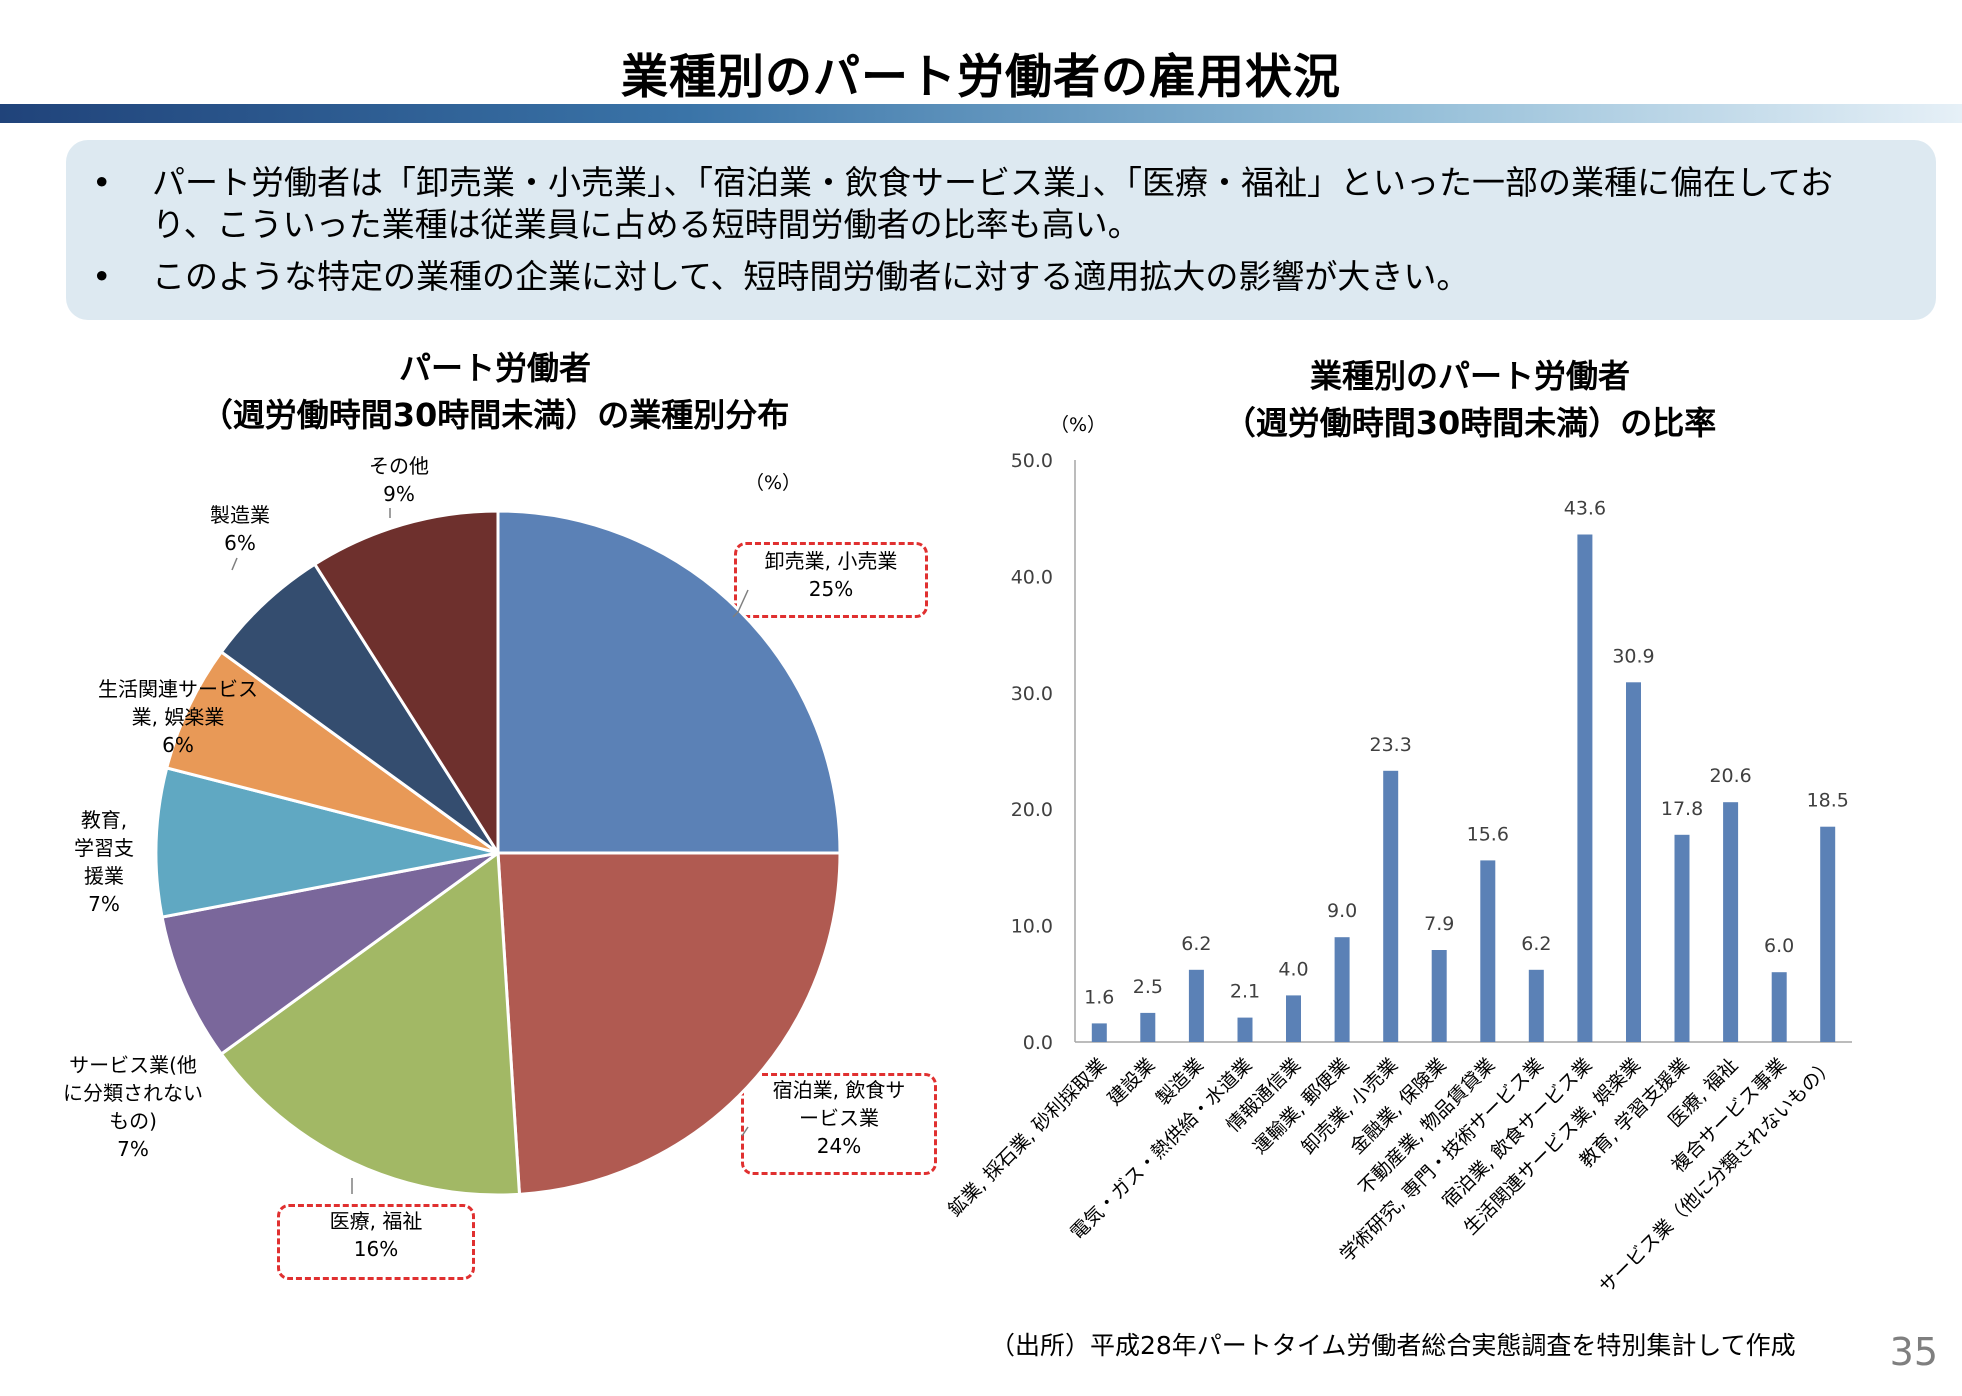 The height and width of the screenshot is (1396, 1962). I want to click on pie-chart-title: パート労働者 （週労働時間30時間未満）の業種別分布, so click(495, 392).